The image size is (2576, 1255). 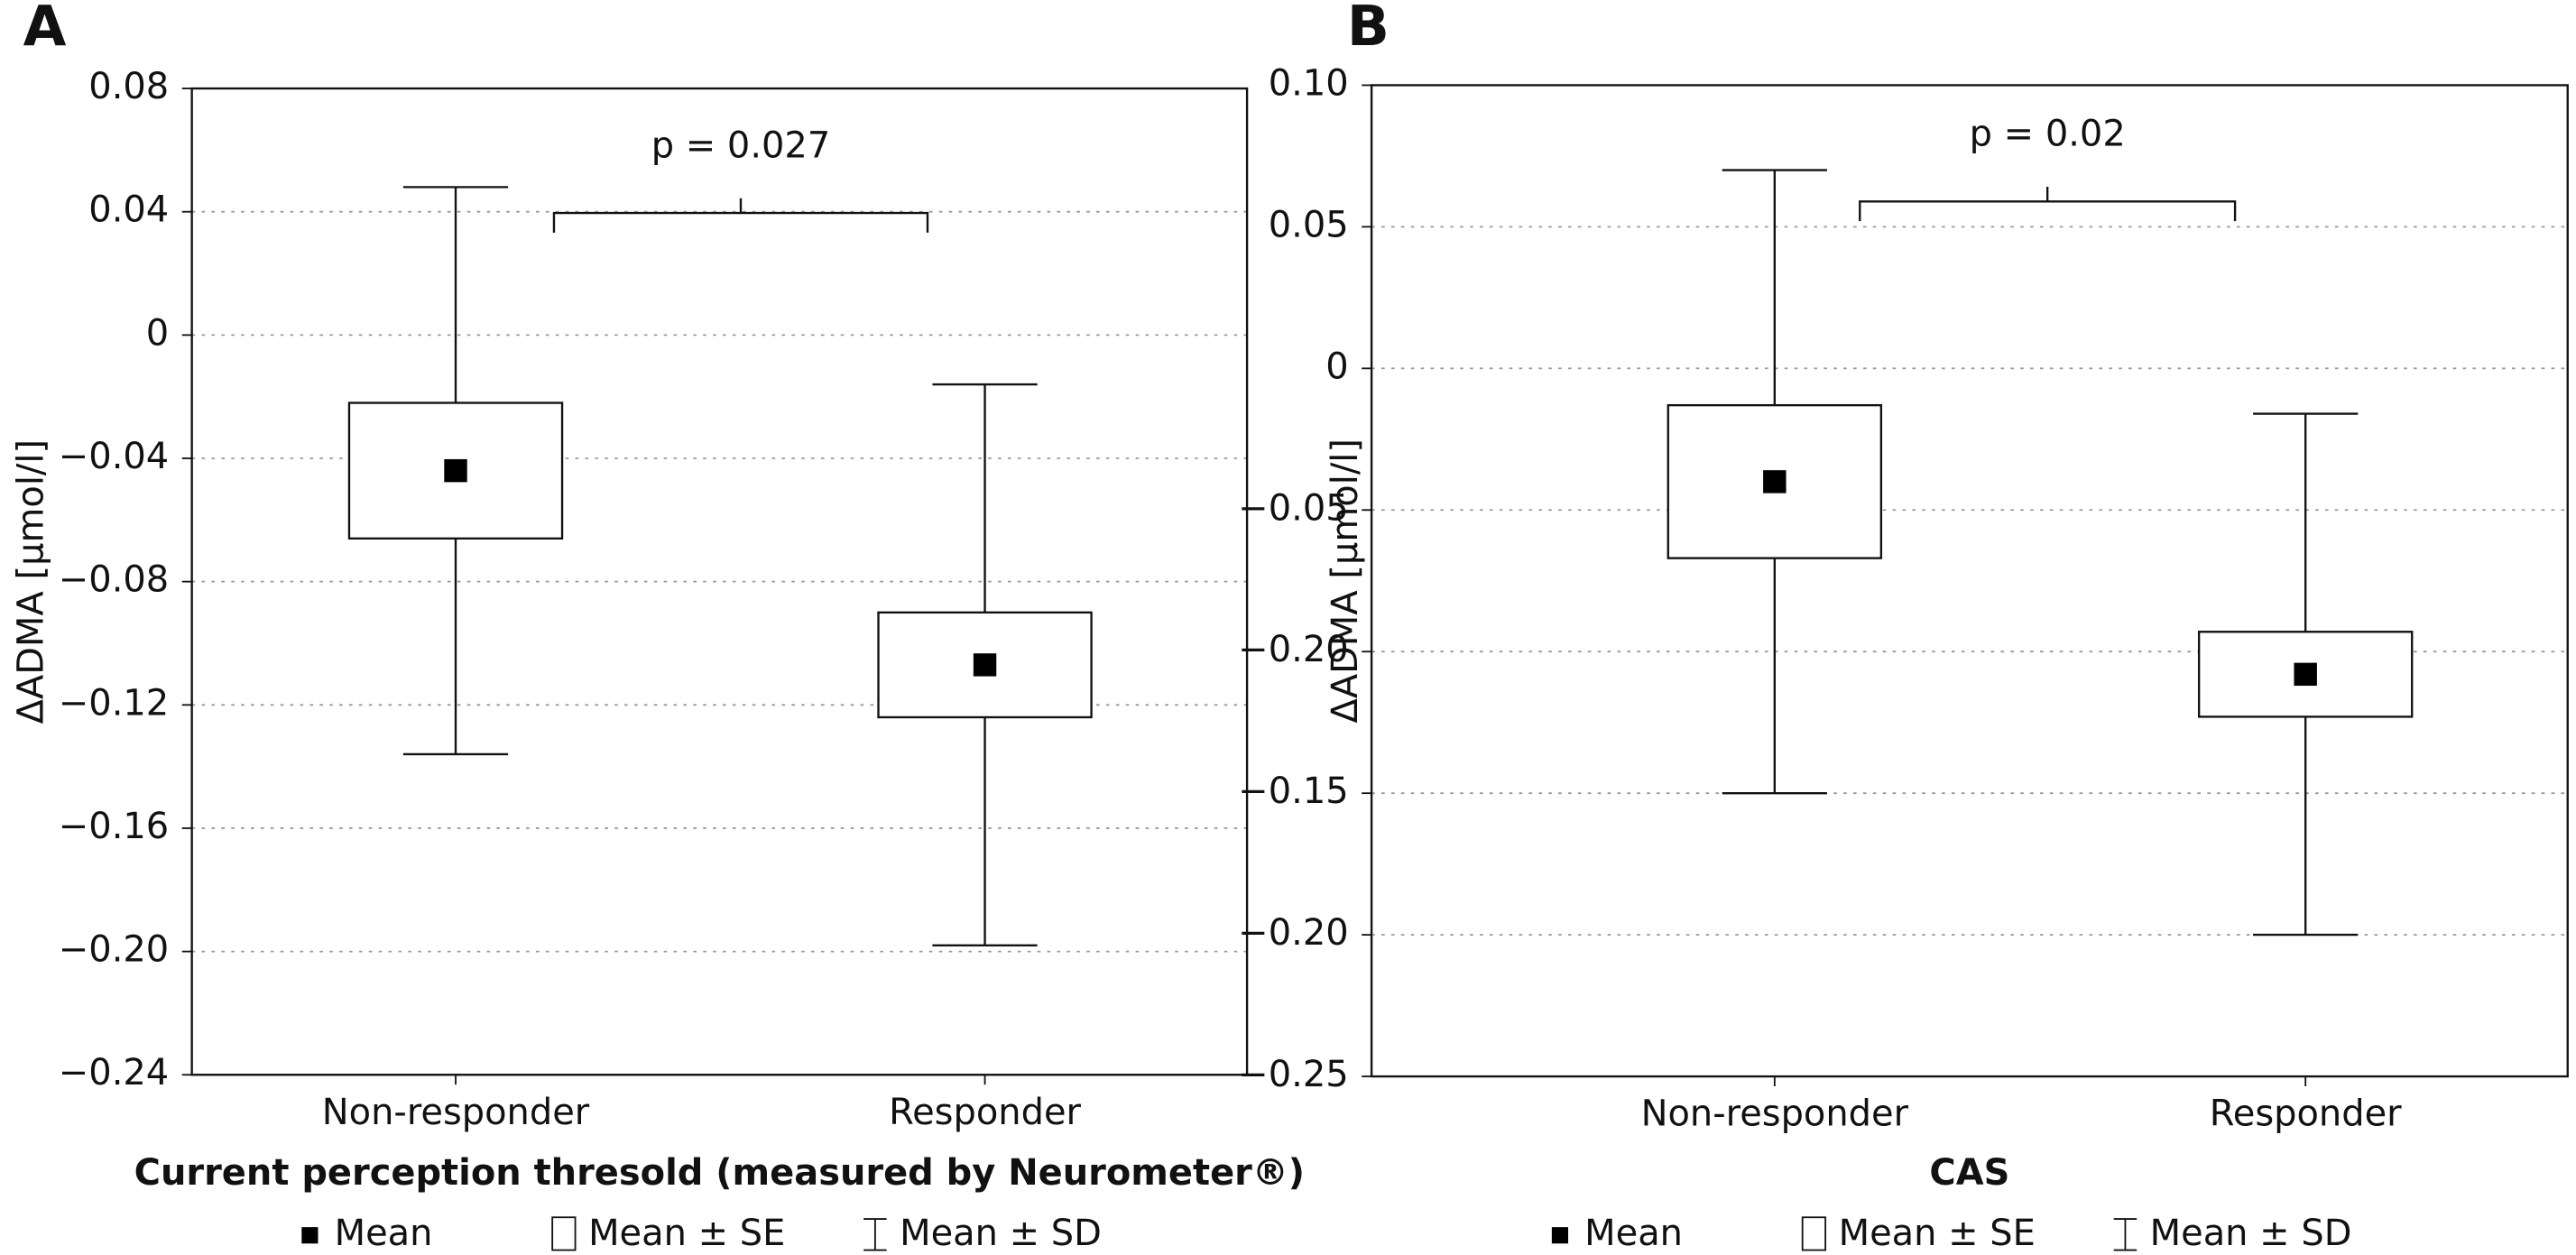 I want to click on y-tick-label: −0.25, so click(x=1293, y=1074).